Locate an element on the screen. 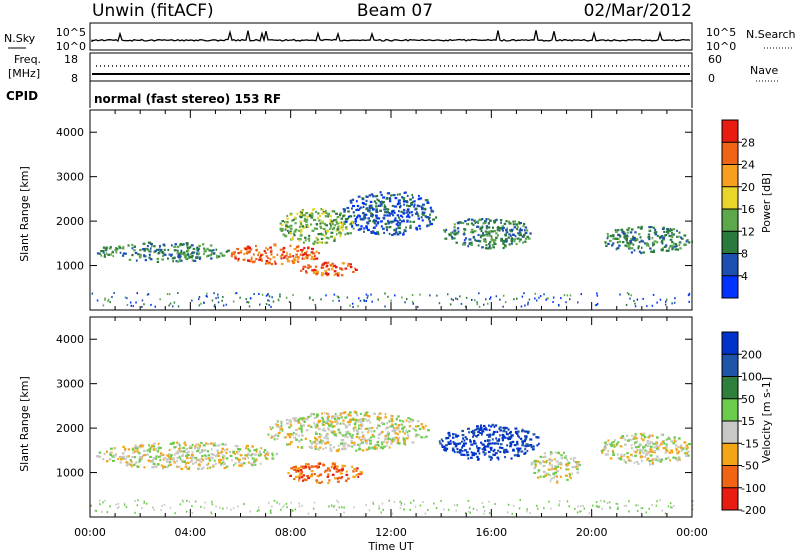 This screenshot has width=800, height=554. colorbar-tick-label: 24 is located at coordinates (748, 165).